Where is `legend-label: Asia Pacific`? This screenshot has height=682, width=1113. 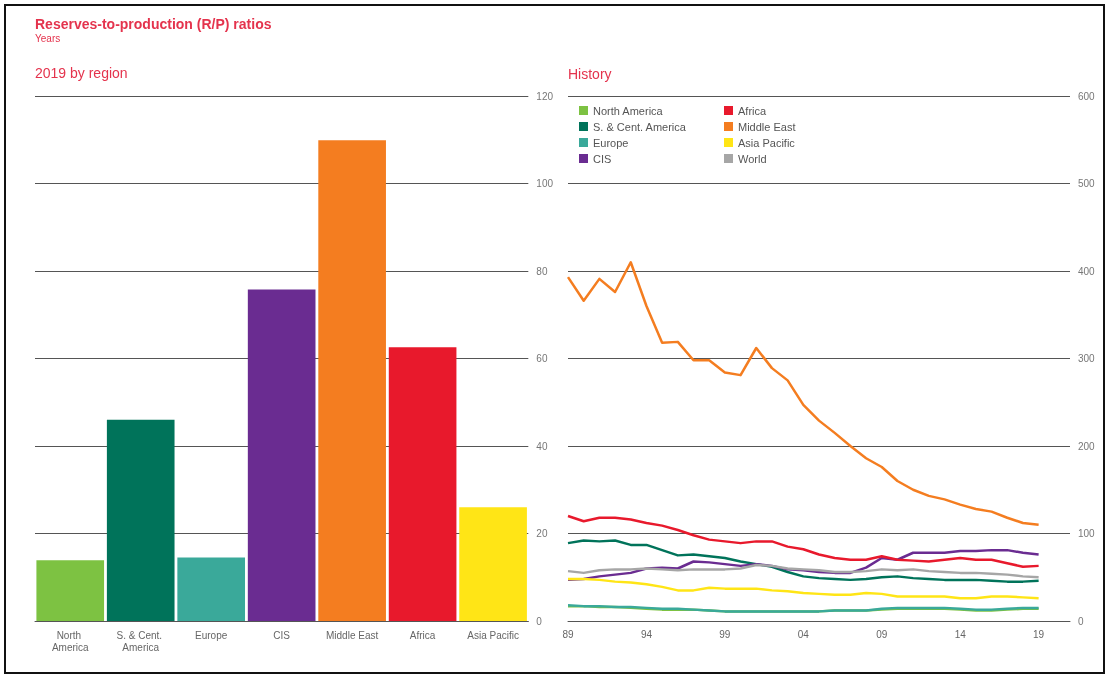
legend-label: Asia Pacific is located at coordinates (767, 142).